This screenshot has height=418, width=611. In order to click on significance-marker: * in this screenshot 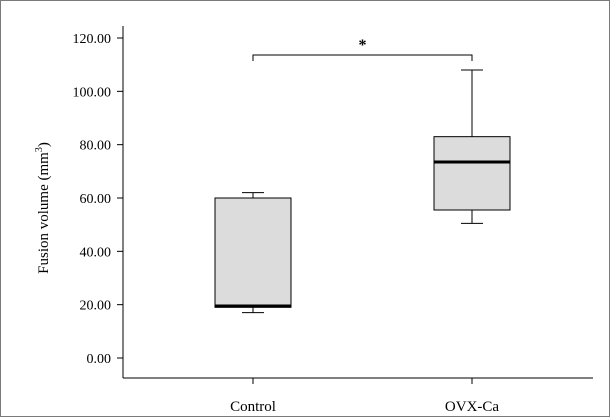, I will do `click(363, 45)`.